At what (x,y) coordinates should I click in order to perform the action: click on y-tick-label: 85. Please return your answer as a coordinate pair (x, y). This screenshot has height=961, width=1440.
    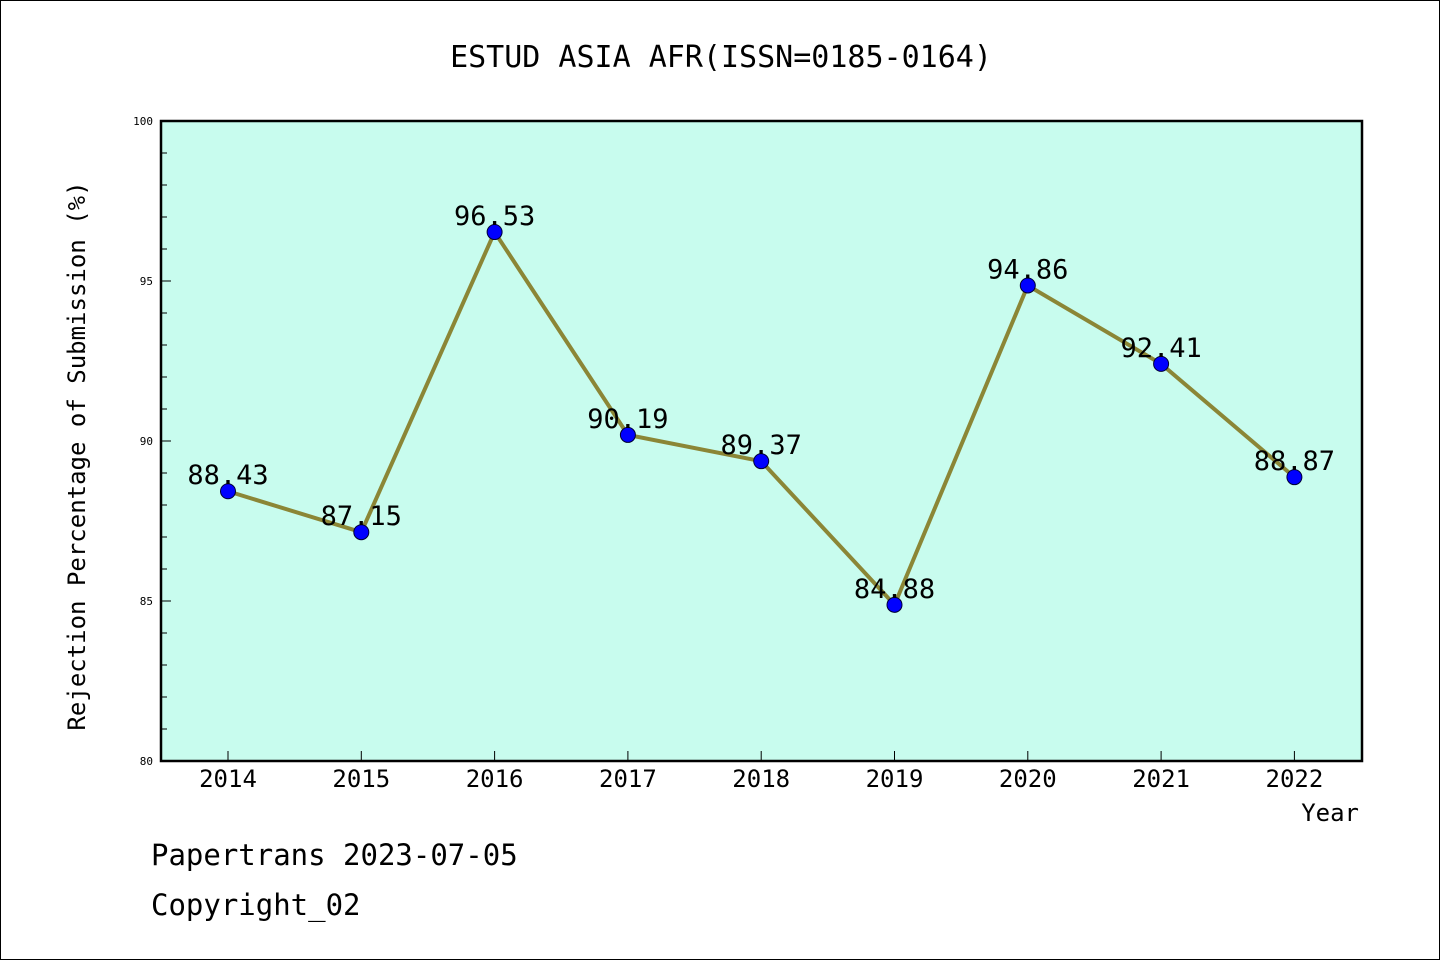
    Looking at the image, I should click on (146, 601).